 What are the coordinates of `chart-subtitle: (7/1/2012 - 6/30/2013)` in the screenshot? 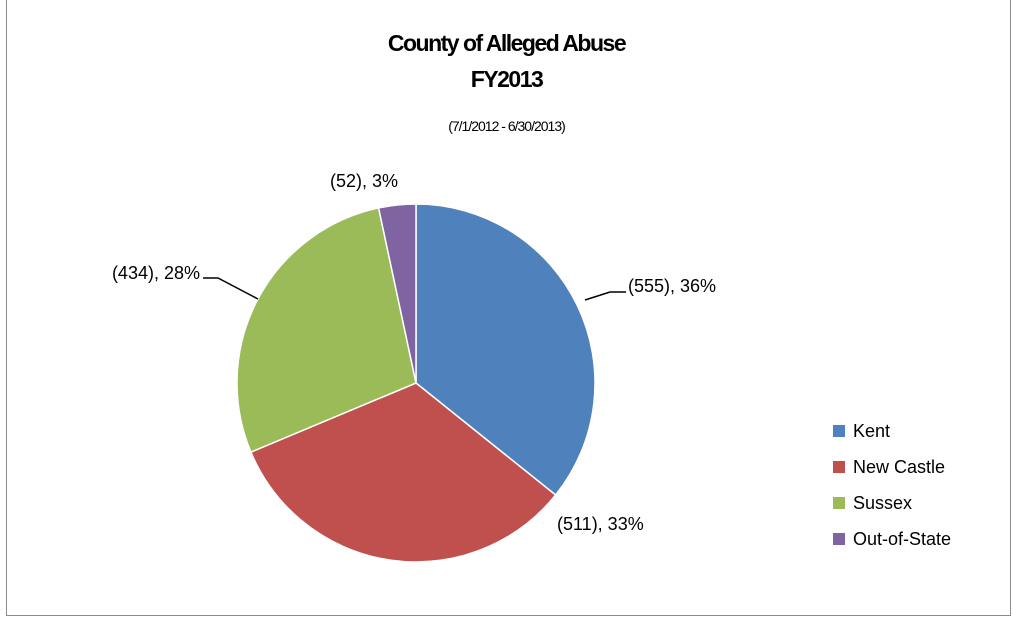 It's located at (507, 126).